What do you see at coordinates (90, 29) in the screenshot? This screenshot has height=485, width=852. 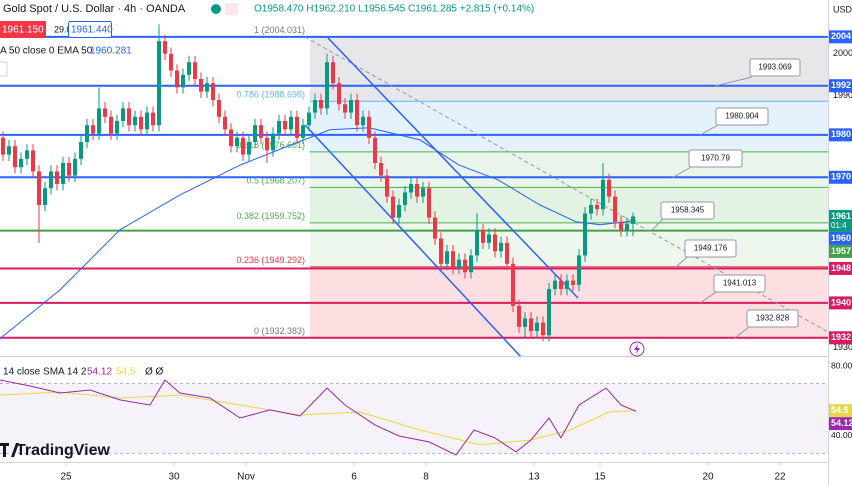 I see `buy-button` at bounding box center [90, 29].